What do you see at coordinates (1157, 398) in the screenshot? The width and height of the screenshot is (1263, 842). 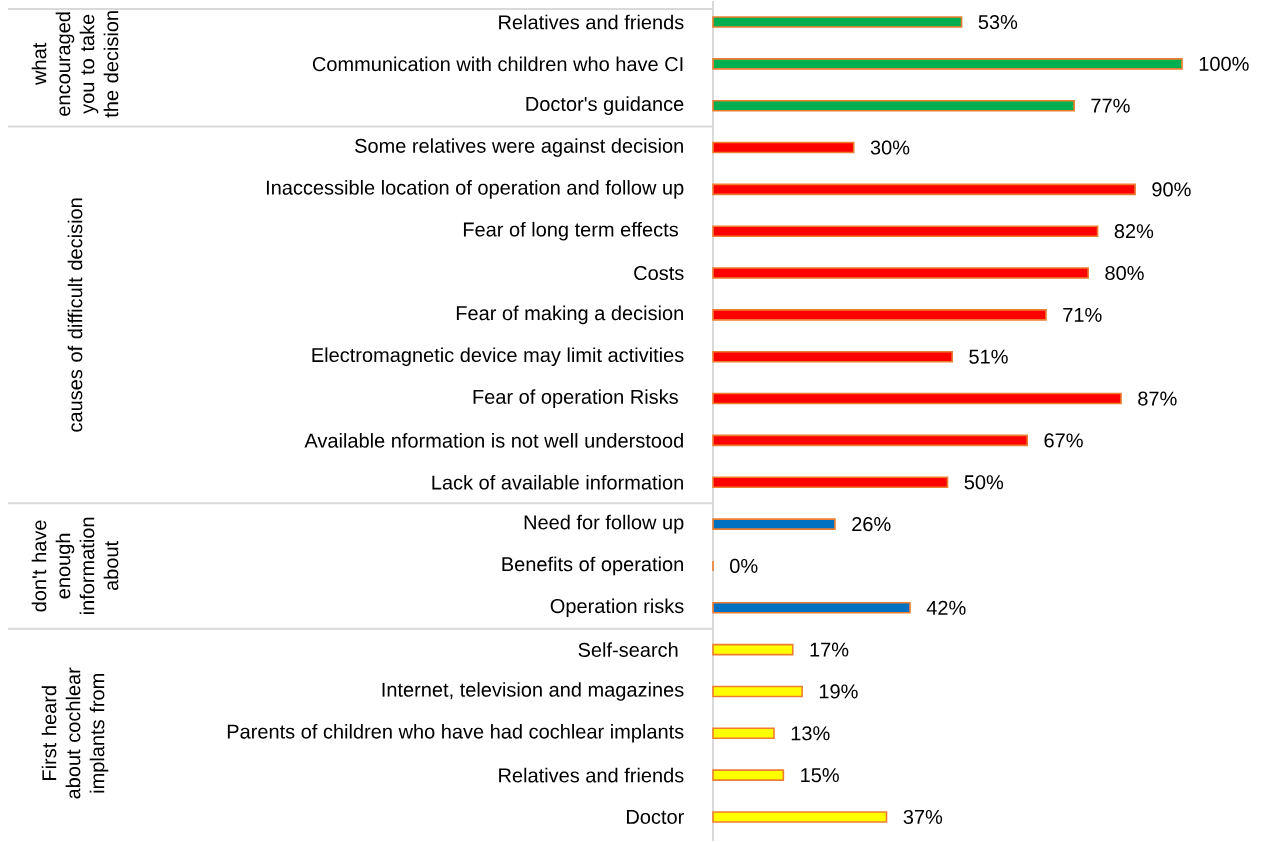 I see `data-label: 87%` at bounding box center [1157, 398].